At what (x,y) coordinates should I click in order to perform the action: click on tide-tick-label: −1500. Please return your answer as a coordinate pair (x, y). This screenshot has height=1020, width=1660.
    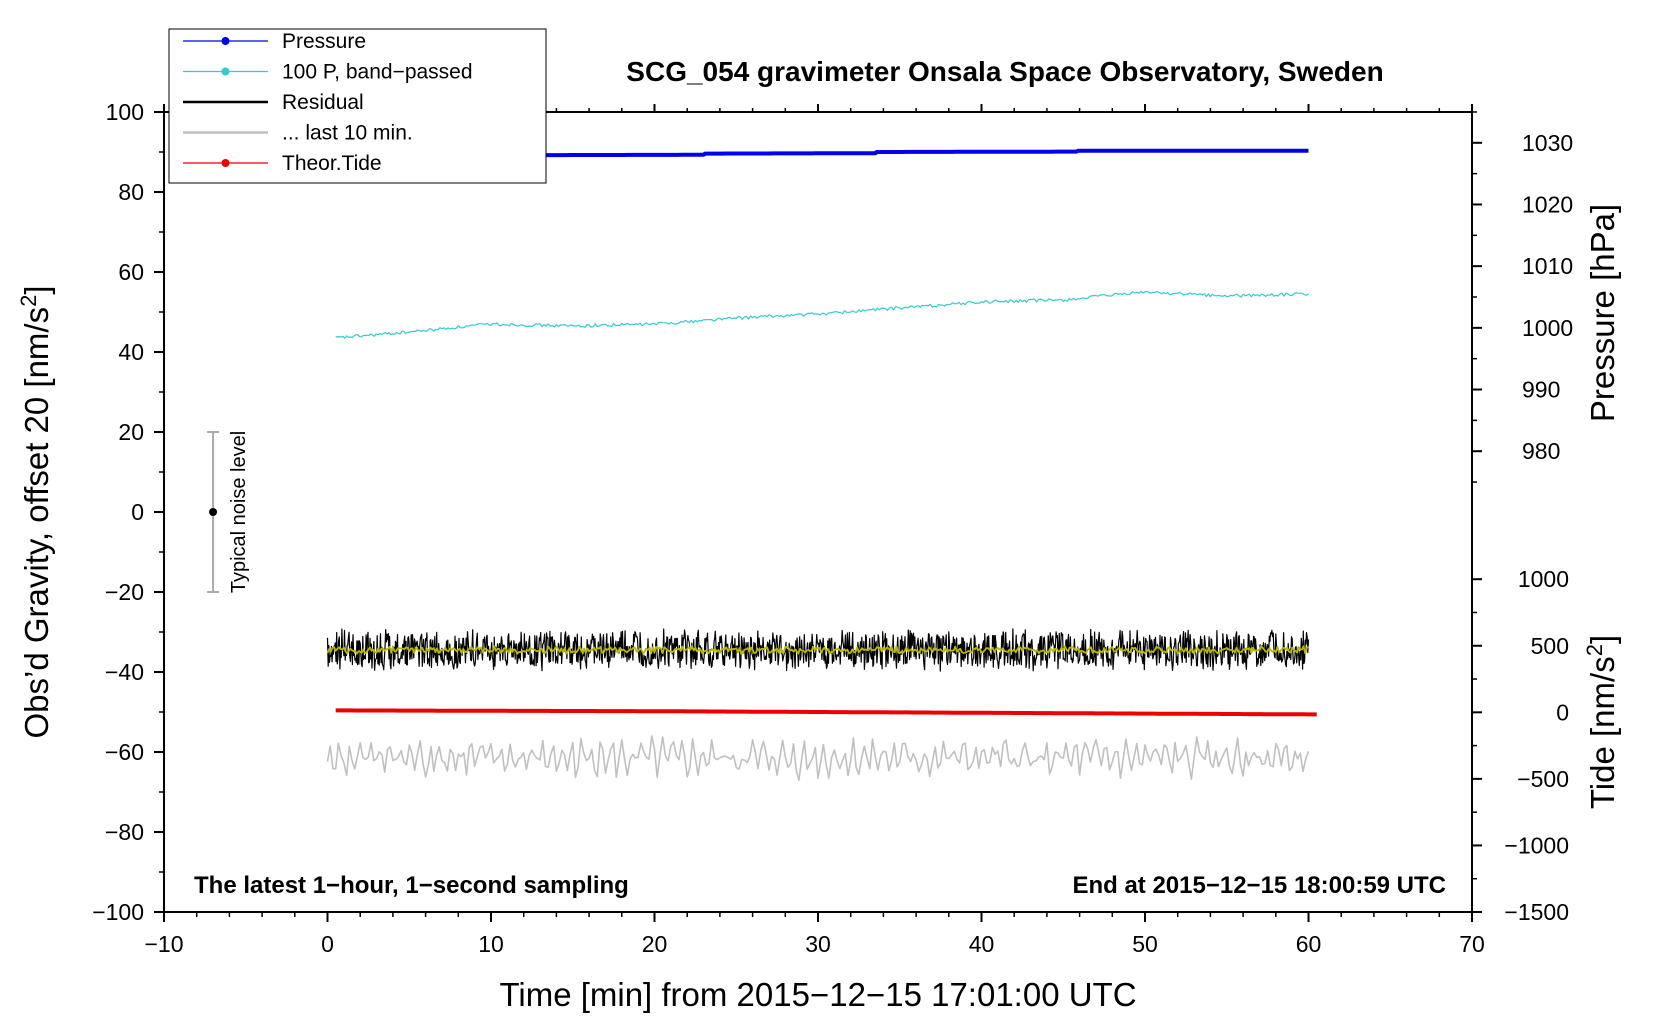
    Looking at the image, I should click on (1536, 912).